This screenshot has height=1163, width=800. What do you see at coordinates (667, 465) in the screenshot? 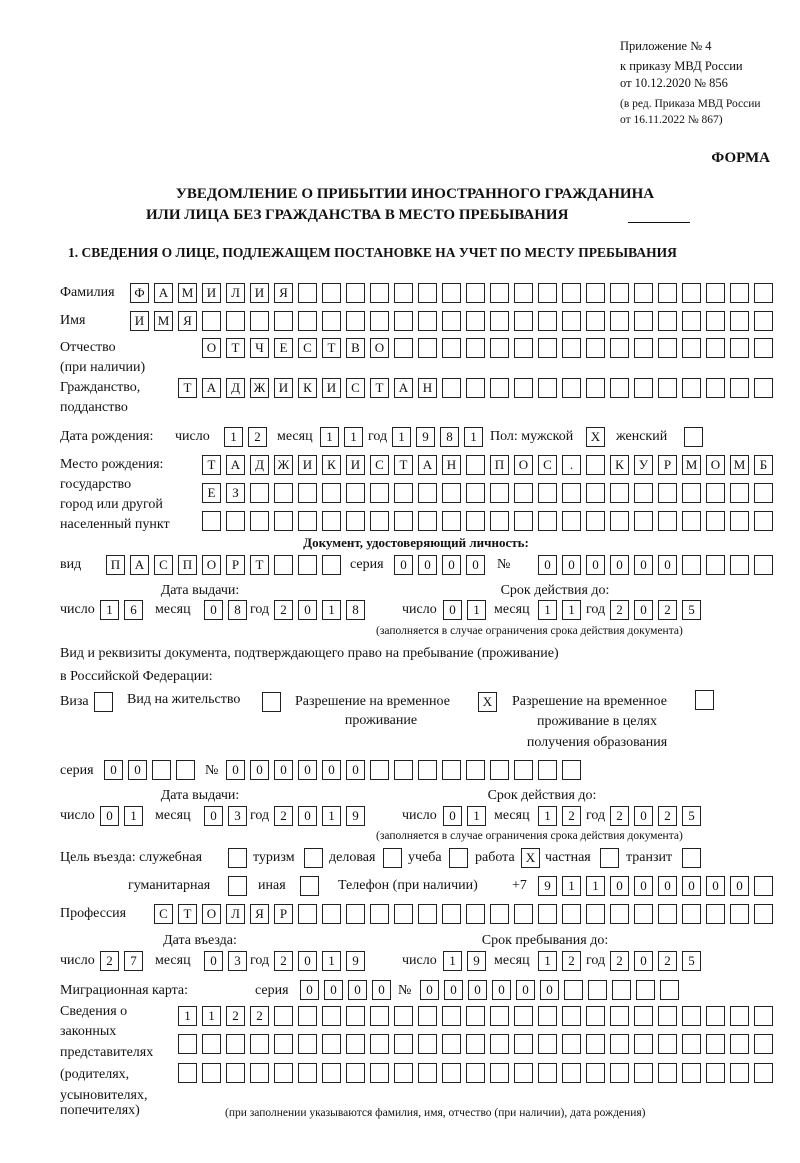
I see `char-cell: Р` at bounding box center [667, 465].